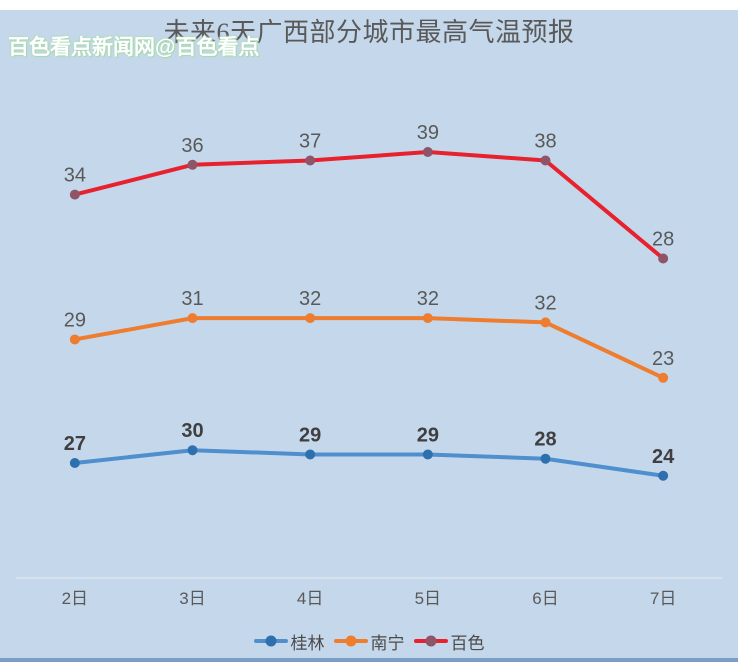 The width and height of the screenshot is (738, 662). I want to click on legend-item-南宁: 南宁, so click(369, 641).